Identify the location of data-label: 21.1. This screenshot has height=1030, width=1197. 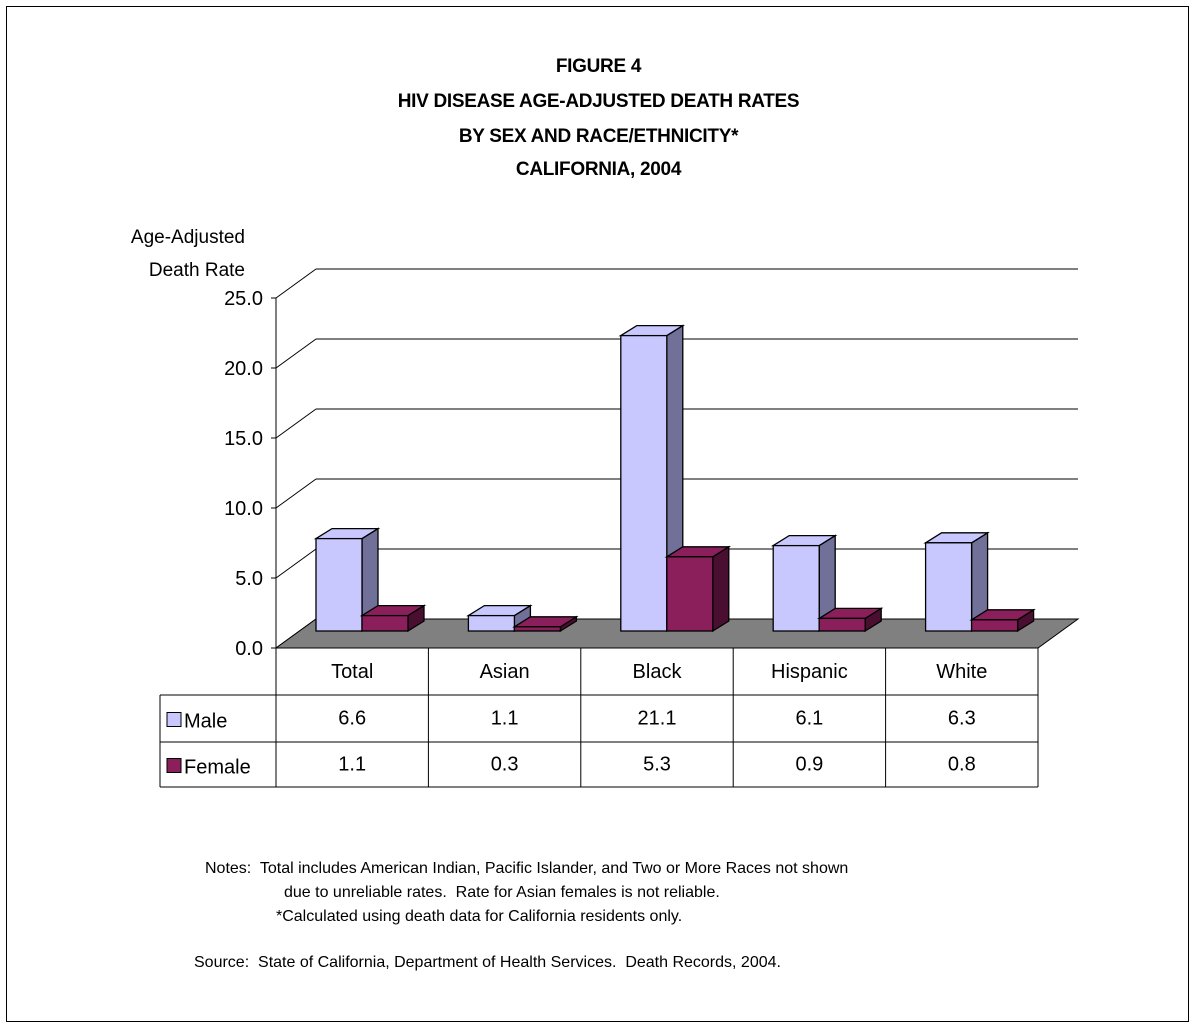
(657, 719).